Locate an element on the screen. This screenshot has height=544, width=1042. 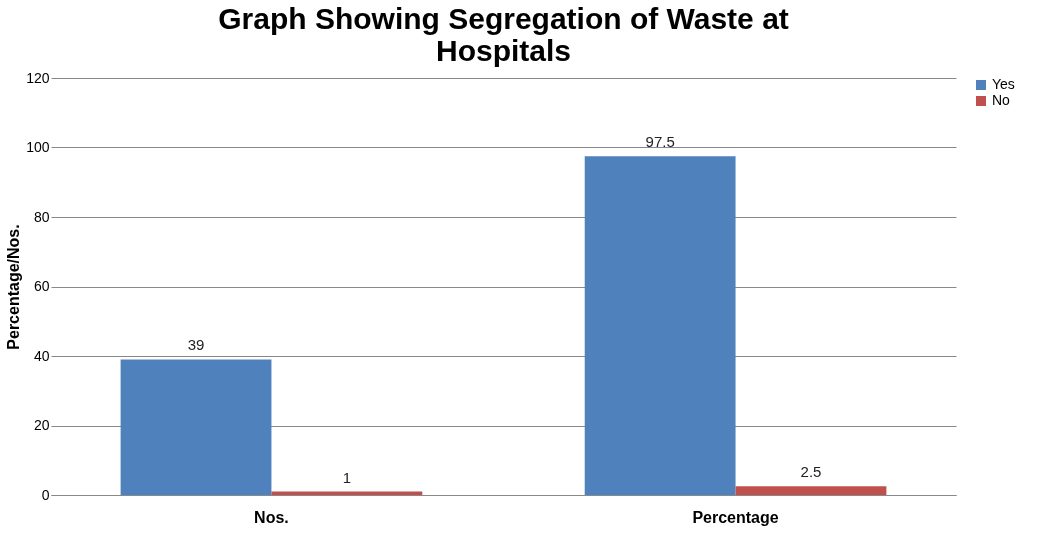
y-tick-label: 40 is located at coordinates (41, 355).